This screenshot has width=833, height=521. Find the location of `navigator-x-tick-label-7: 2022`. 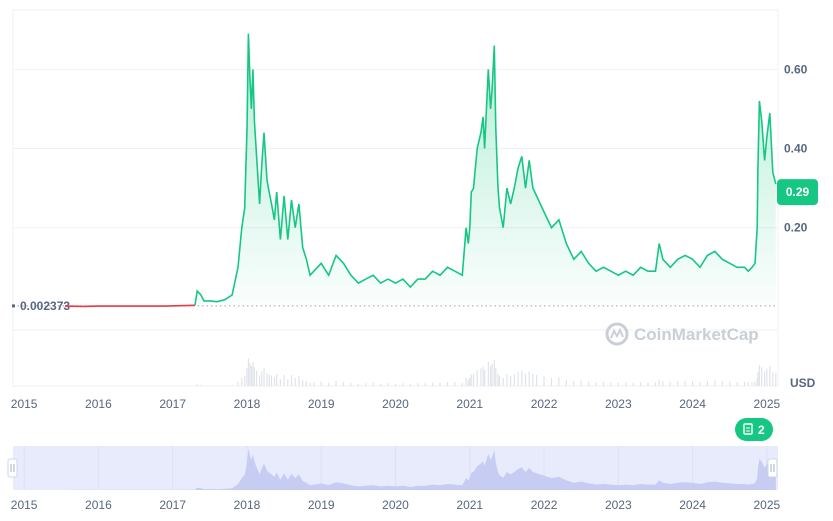

navigator-x-tick-label-7: 2022 is located at coordinates (544, 505).